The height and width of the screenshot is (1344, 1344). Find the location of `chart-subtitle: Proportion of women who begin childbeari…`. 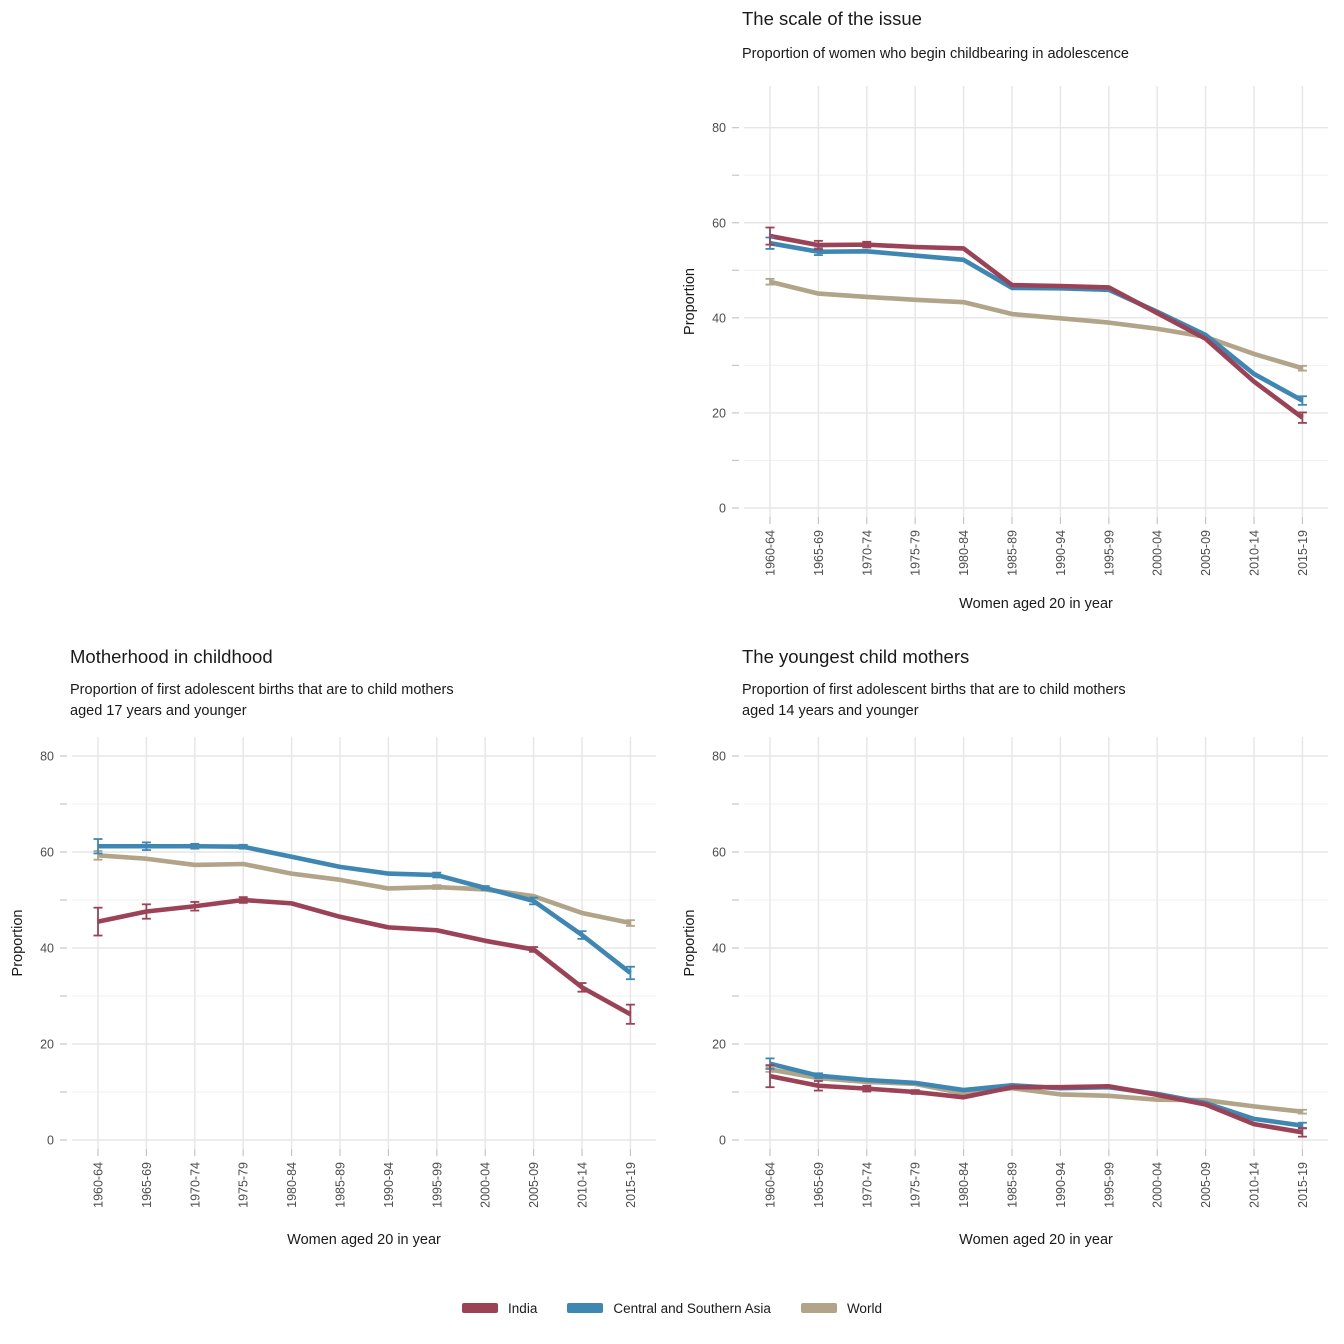

chart-subtitle: Proportion of women who begin childbeari… is located at coordinates (935, 54).